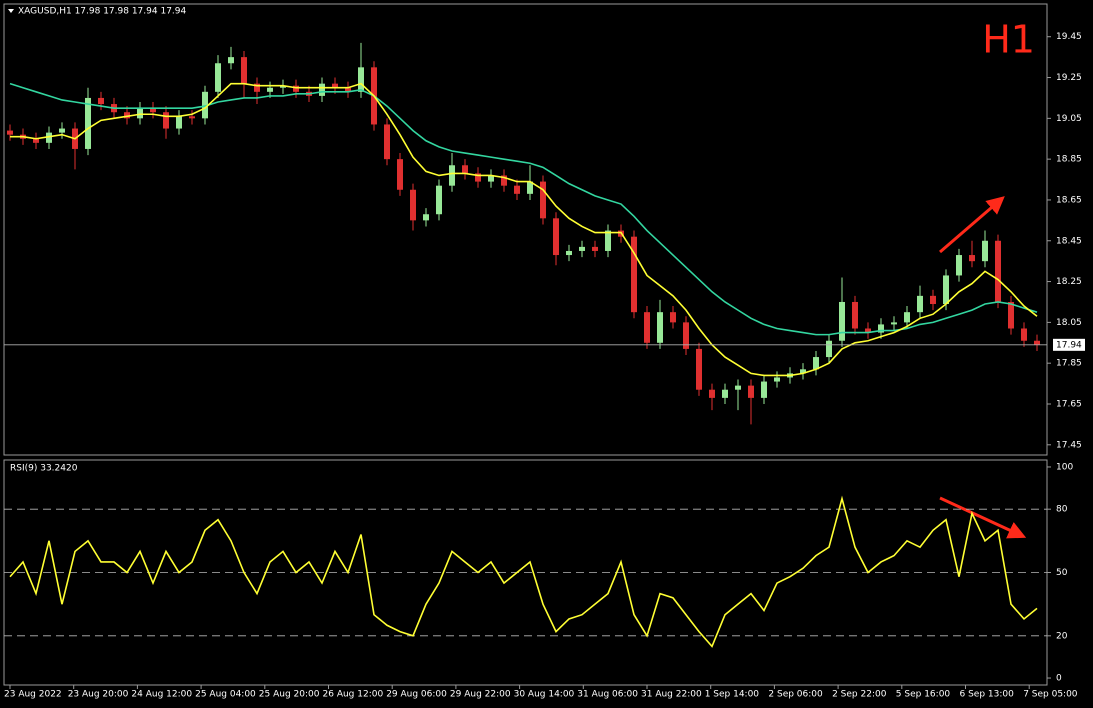 This screenshot has width=1093, height=708. What do you see at coordinates (1069, 241) in the screenshot?
I see `y-tick-label: 18.45` at bounding box center [1069, 241].